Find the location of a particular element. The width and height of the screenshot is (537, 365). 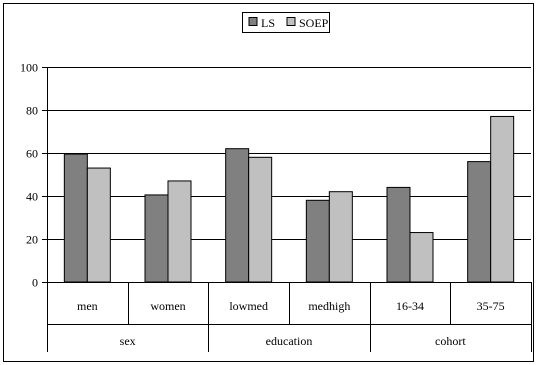

legend-box is located at coordinates (286, 22).